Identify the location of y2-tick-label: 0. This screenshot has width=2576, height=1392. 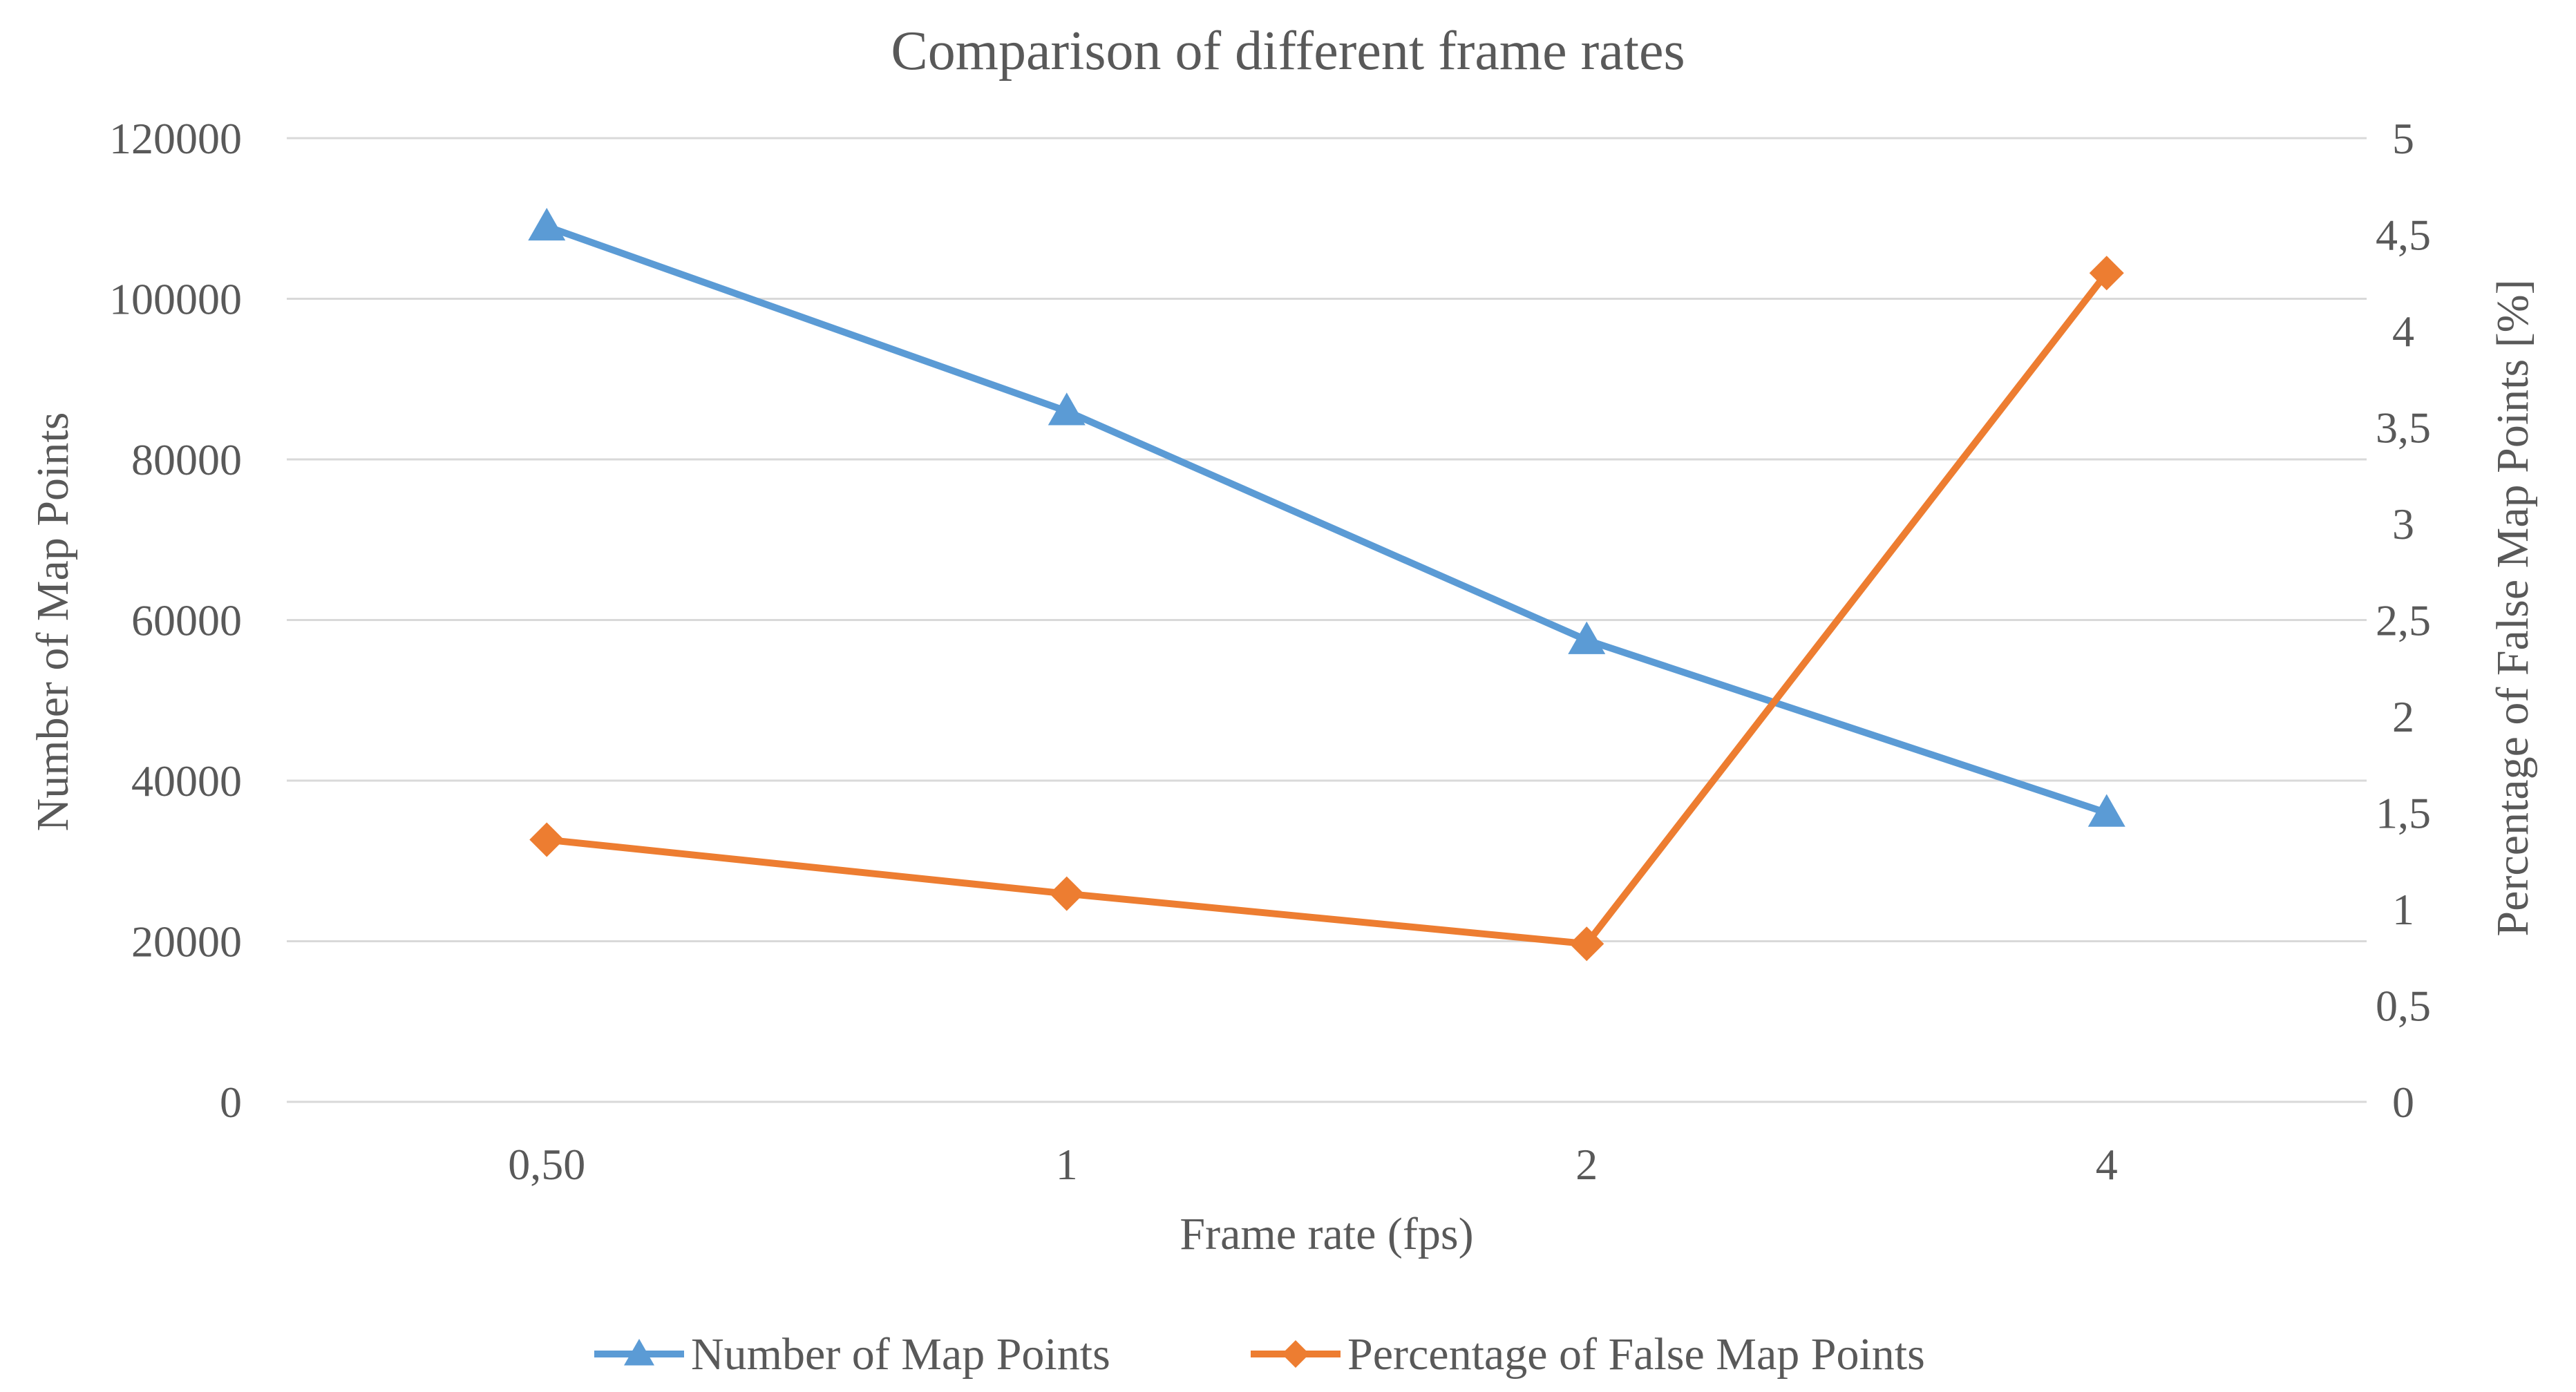
(2403, 1102).